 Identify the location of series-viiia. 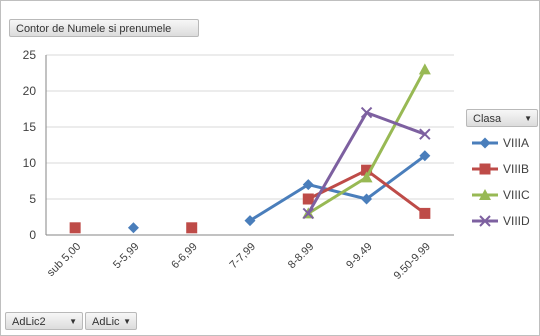
(279, 192).